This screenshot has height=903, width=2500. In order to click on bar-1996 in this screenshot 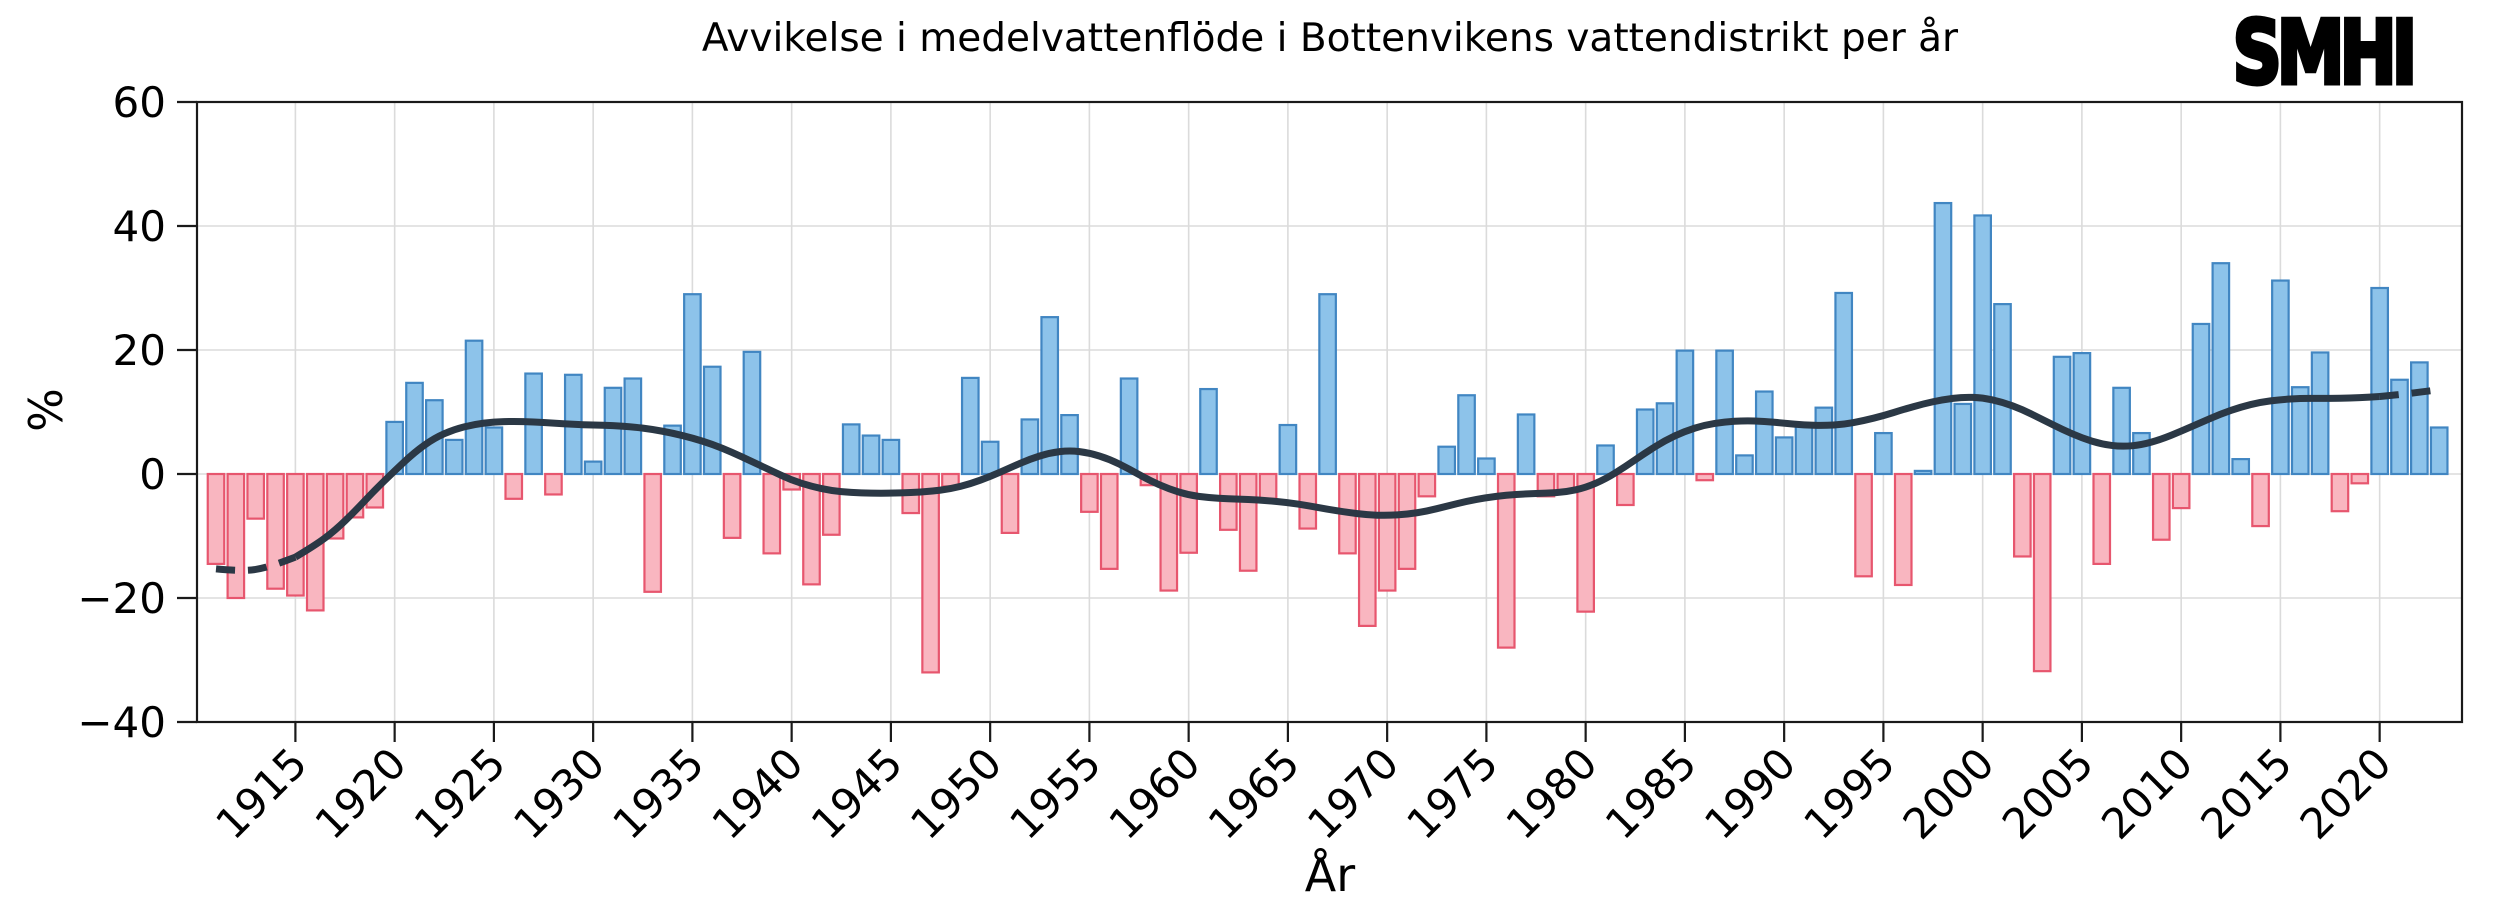, I will do `click(1903, 529)`.